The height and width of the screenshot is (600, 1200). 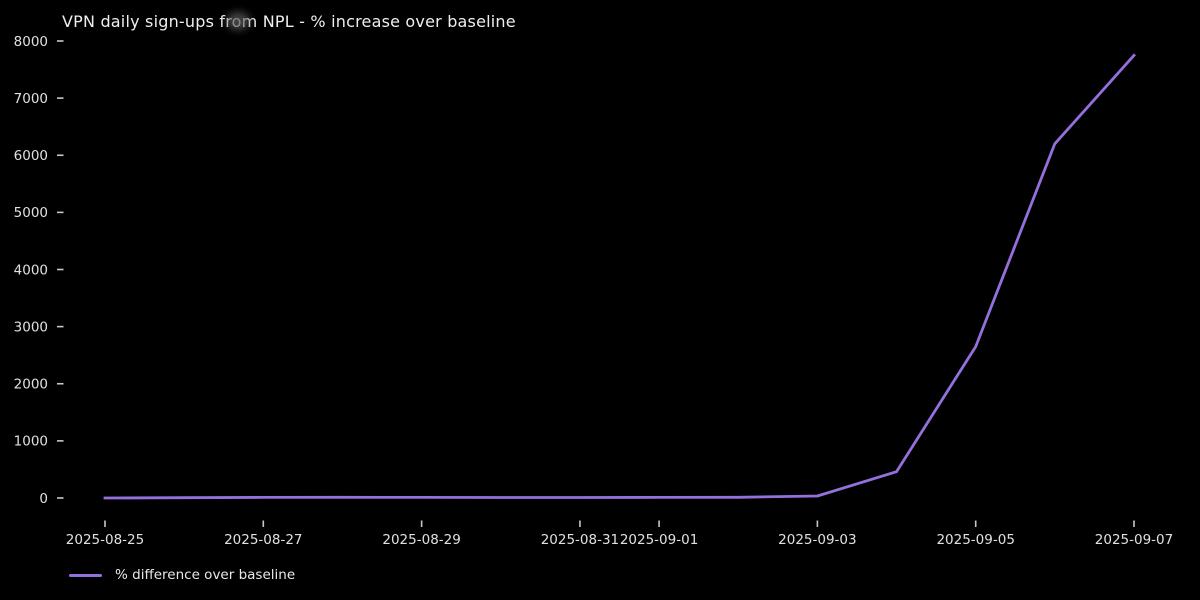 I want to click on y-tick-label: 3000, so click(x=31, y=327).